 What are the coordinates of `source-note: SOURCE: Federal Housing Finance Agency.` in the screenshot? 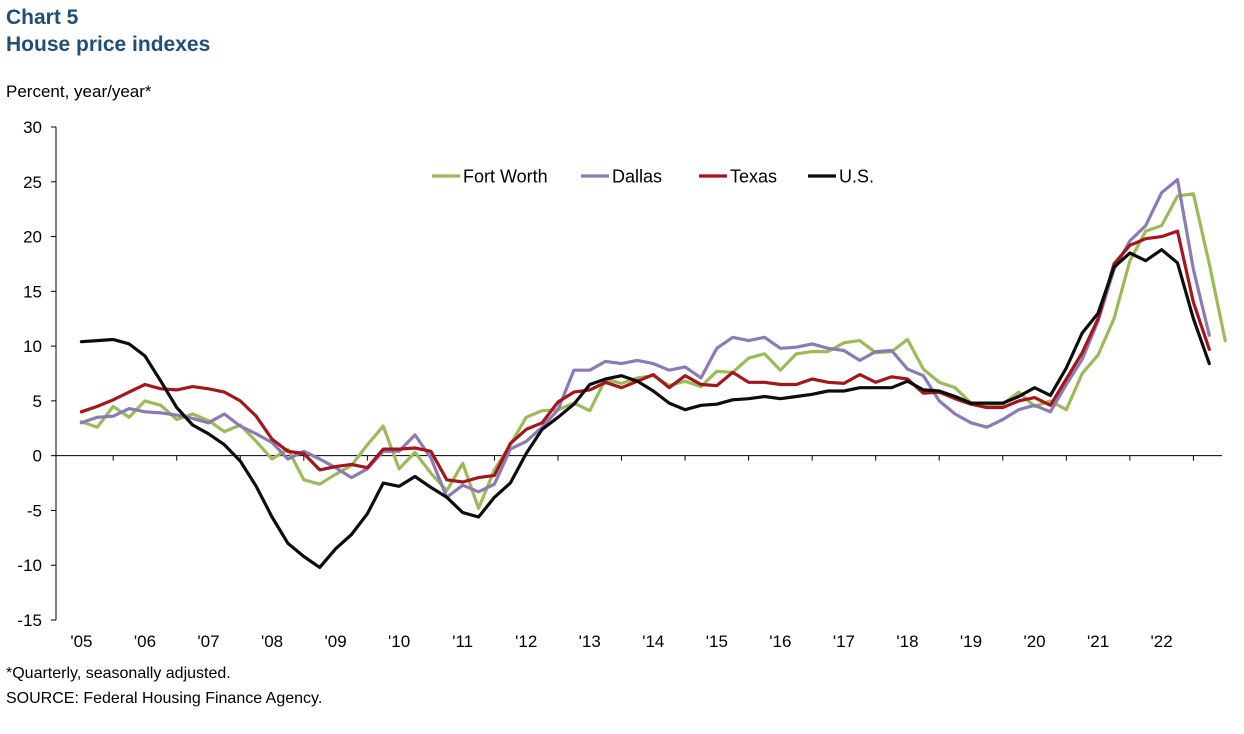 It's located at (164, 698).